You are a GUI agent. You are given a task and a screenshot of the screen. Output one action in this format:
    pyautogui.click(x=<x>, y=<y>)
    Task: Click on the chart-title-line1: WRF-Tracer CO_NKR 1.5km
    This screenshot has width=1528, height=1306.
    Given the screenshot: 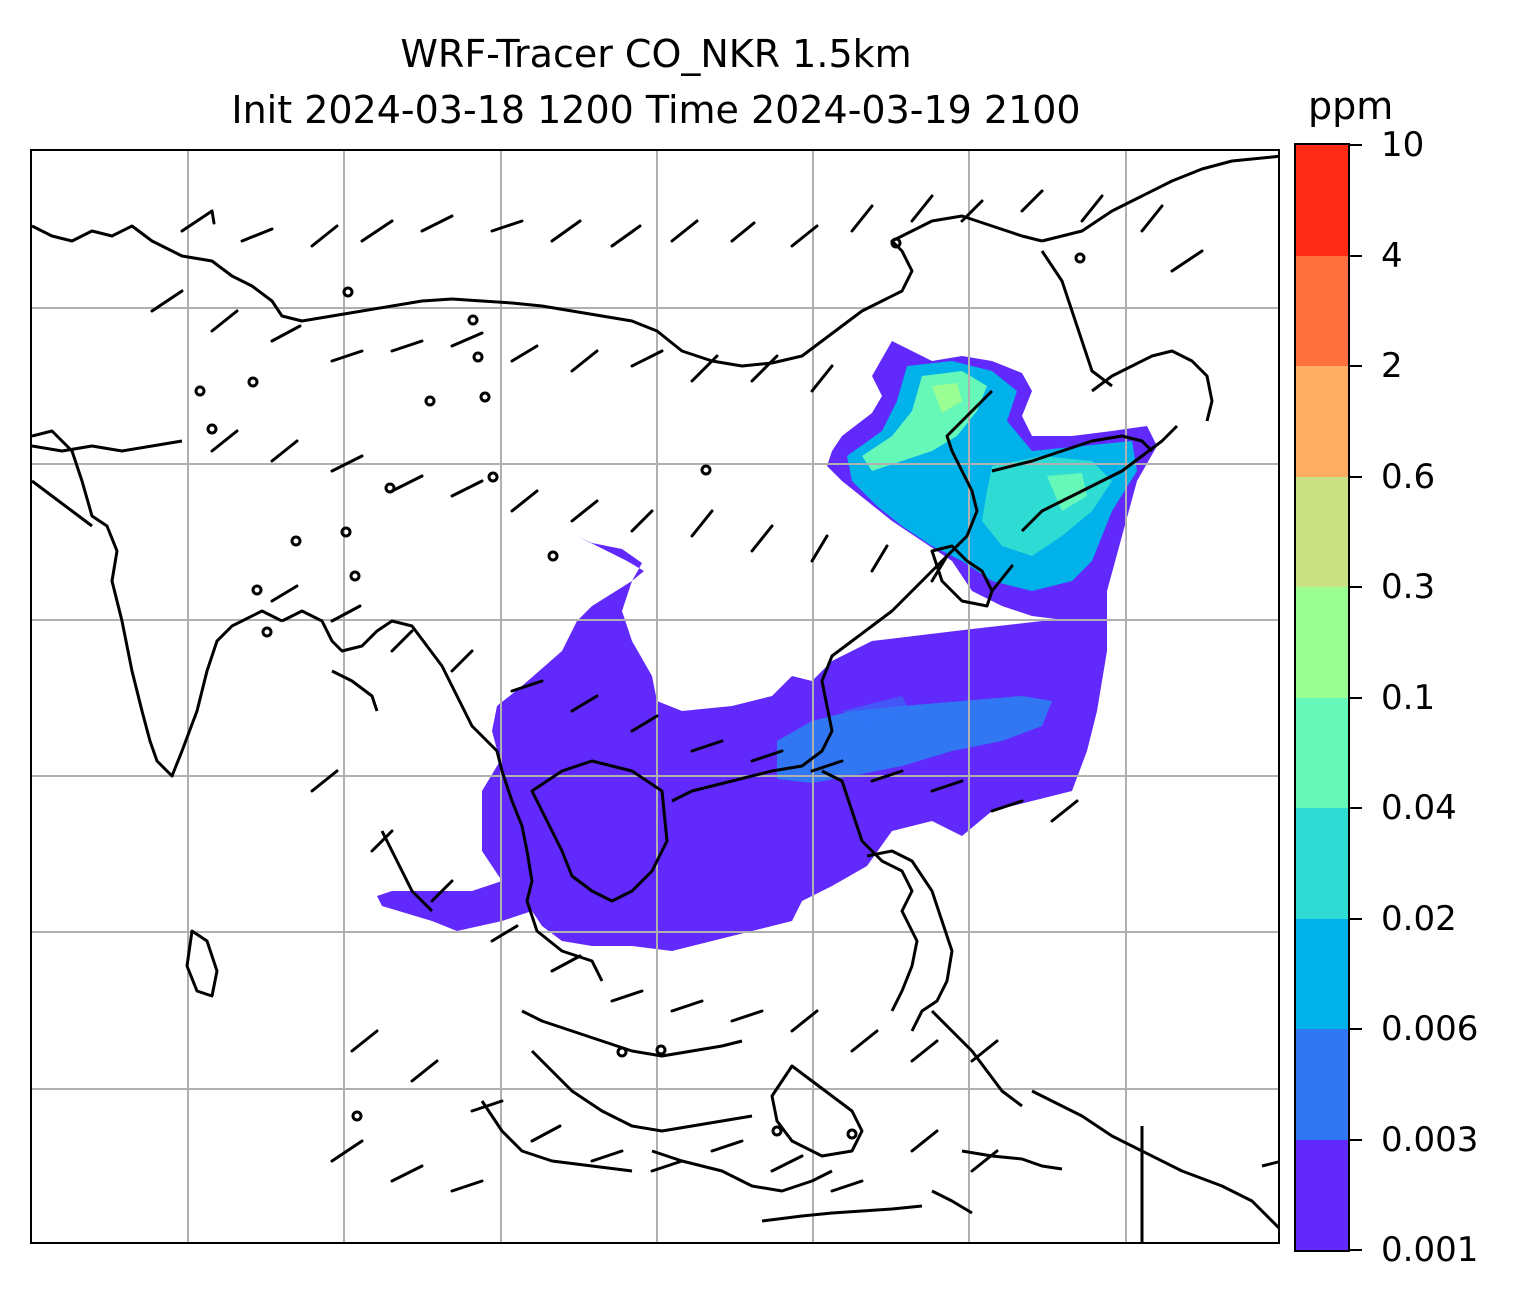 What is the action you would take?
    pyautogui.click(x=656, y=54)
    